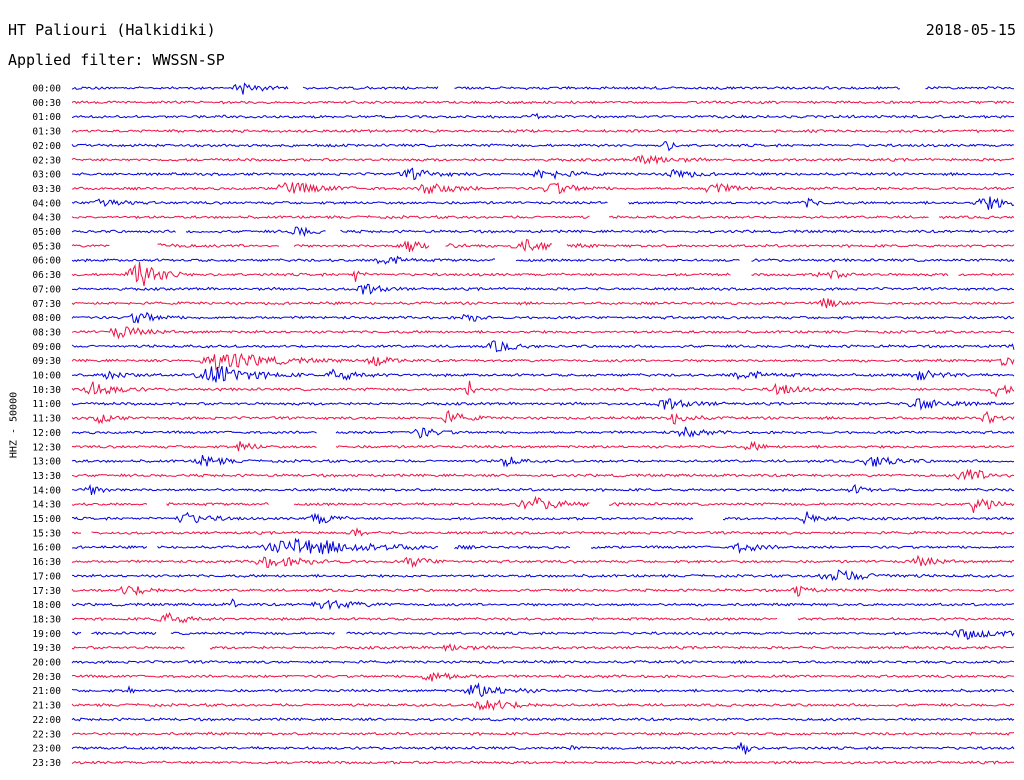 The height and width of the screenshot is (780, 1024). Describe the element at coordinates (46, 232) in the screenshot. I see `row-tick-label: 05:00` at that location.